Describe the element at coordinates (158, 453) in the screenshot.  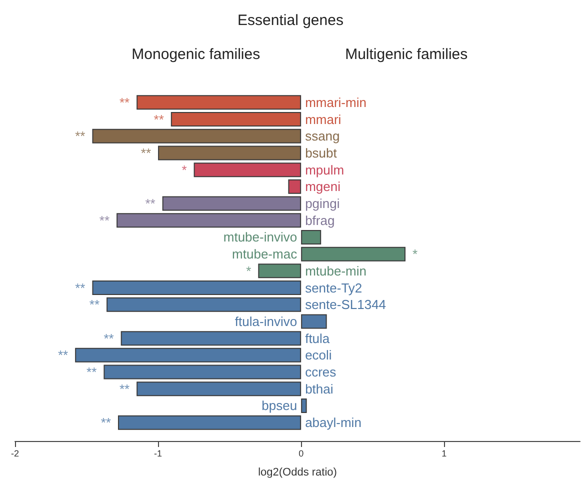
I see `x-tick-label: -1` at that location.